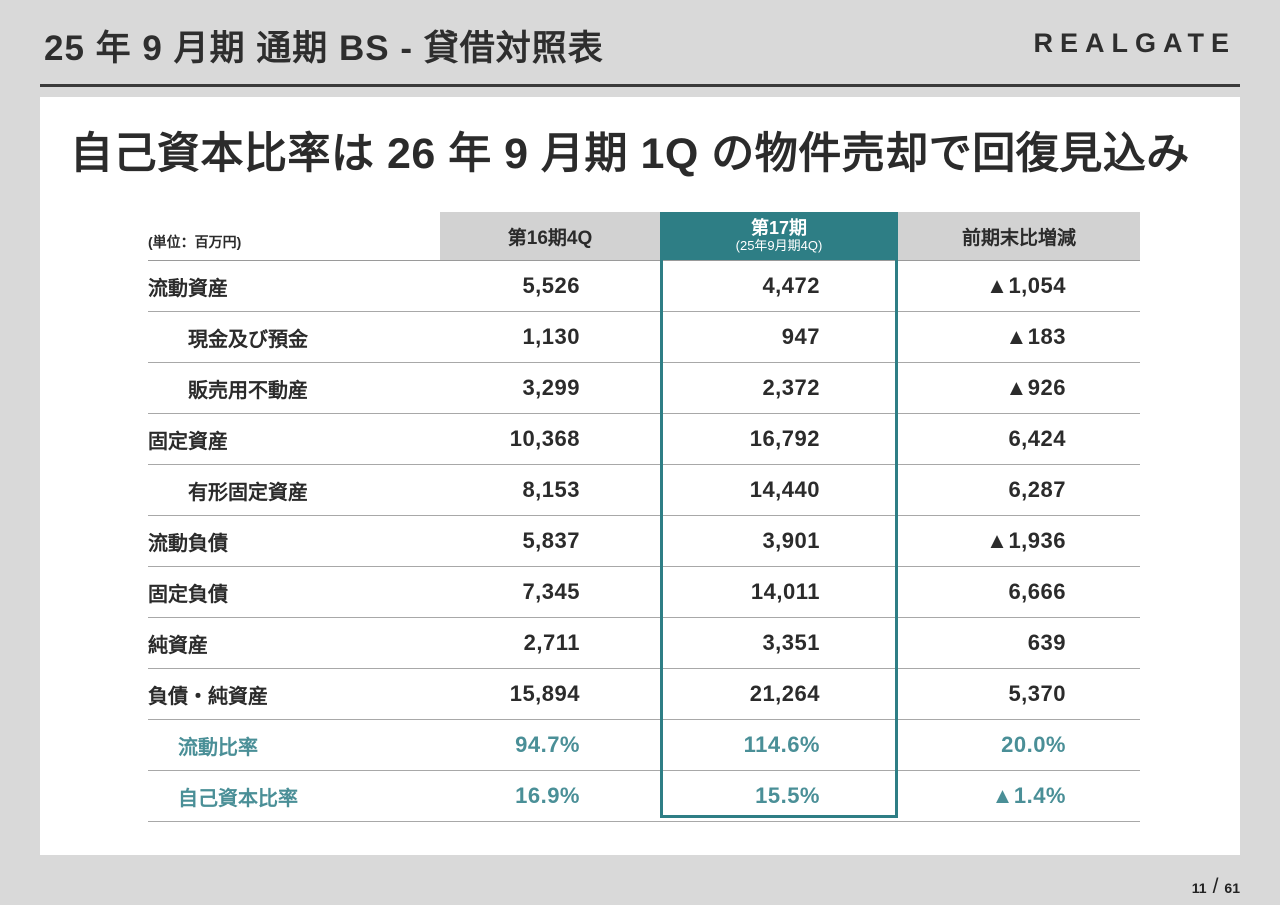 This screenshot has height=905, width=1280. What do you see at coordinates (248, 339) in the screenshot?
I see `row-label: 現金及び預金` at bounding box center [248, 339].